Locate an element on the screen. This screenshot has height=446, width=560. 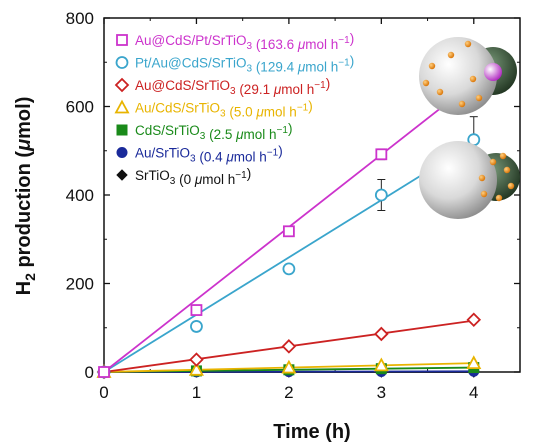
legend-entry: Au@CdS/Pt/SrTiO3 (163.6 μmol h−1) is located at coordinates (244, 41).